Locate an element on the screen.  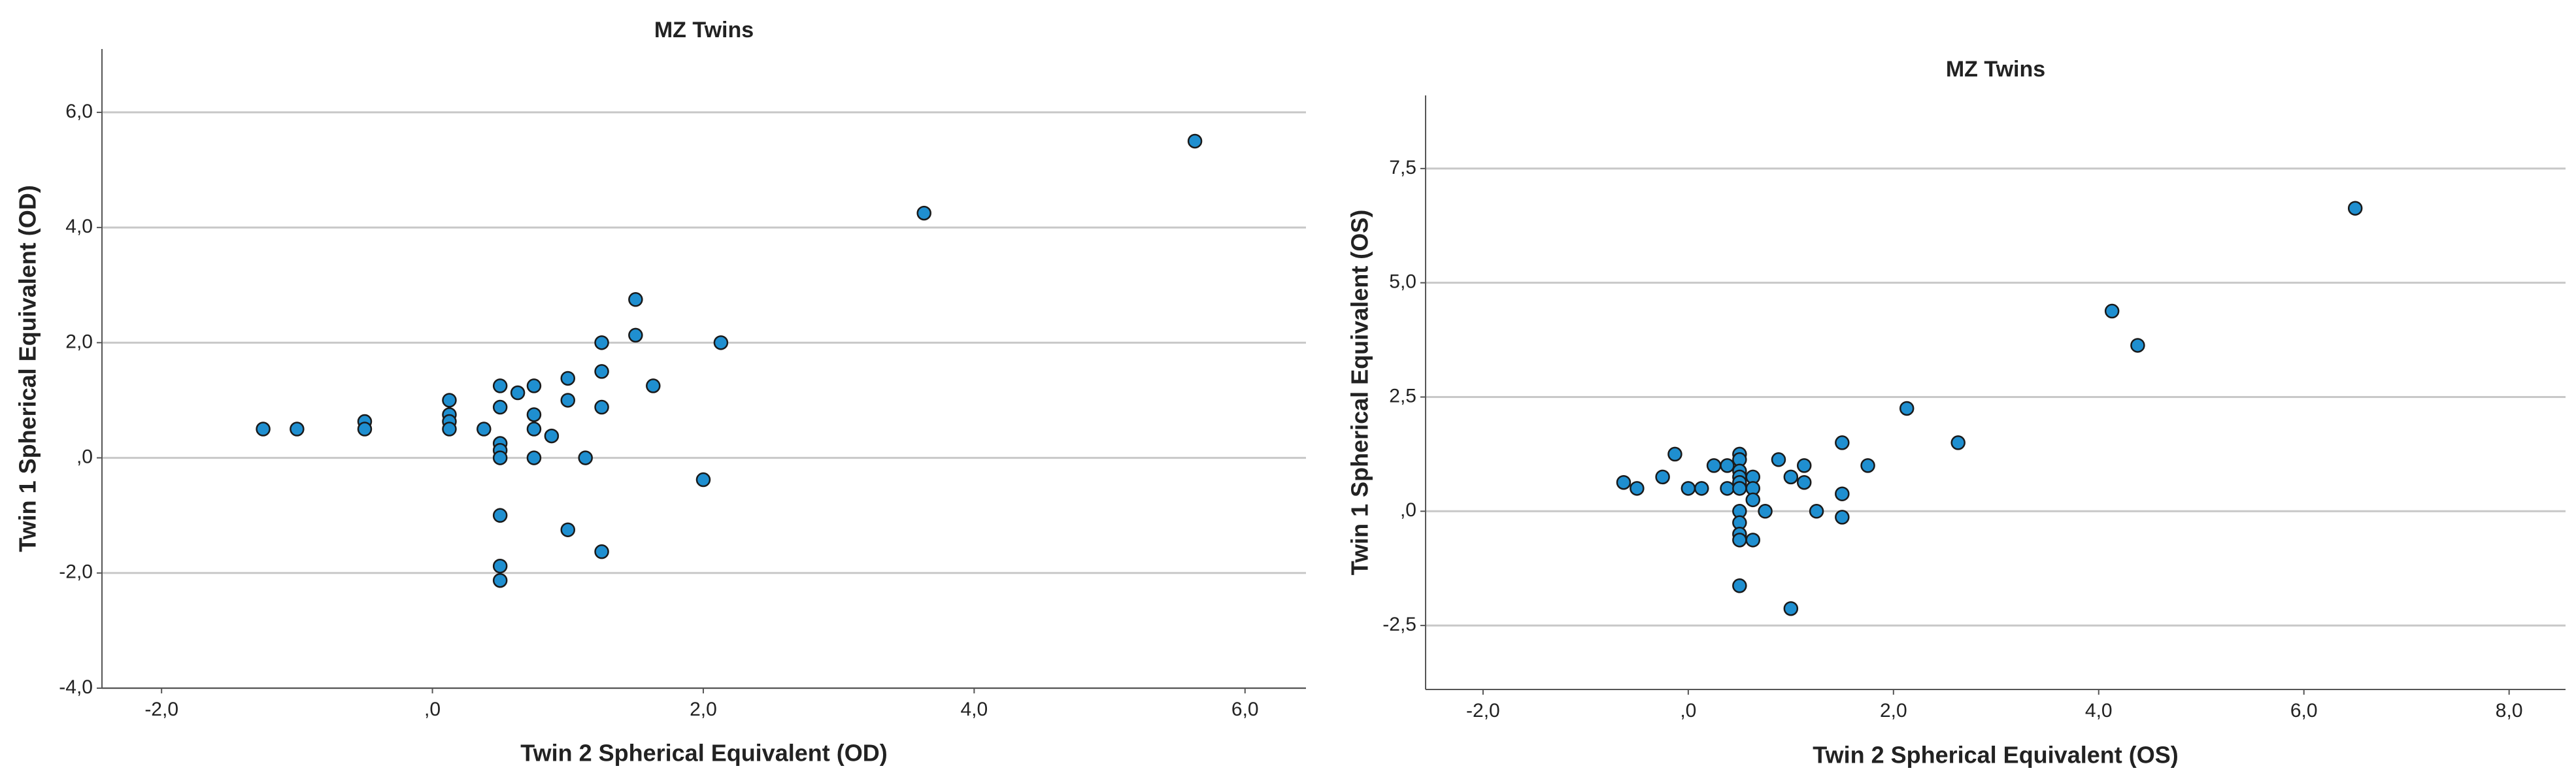
y-tick-label: 6,0 is located at coordinates (79, 111).